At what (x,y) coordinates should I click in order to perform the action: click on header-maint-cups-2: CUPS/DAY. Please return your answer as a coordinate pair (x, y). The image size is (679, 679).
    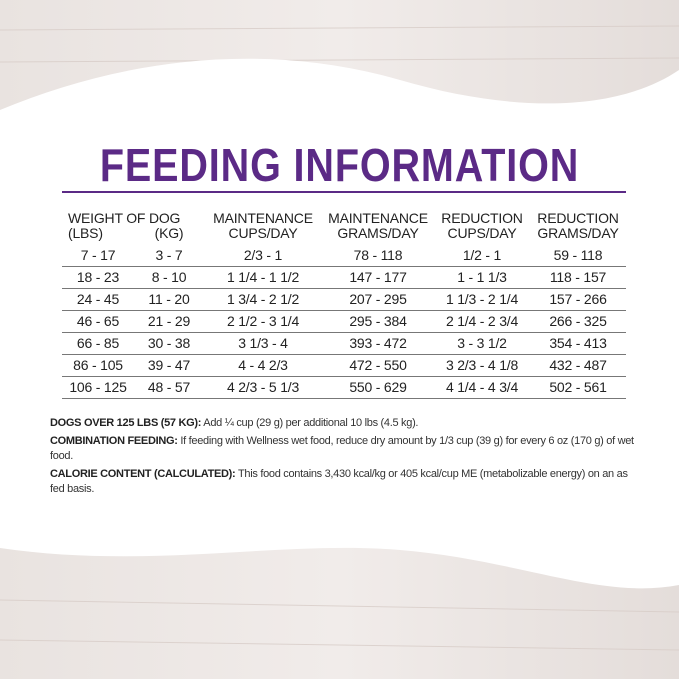
    Looking at the image, I should click on (263, 233).